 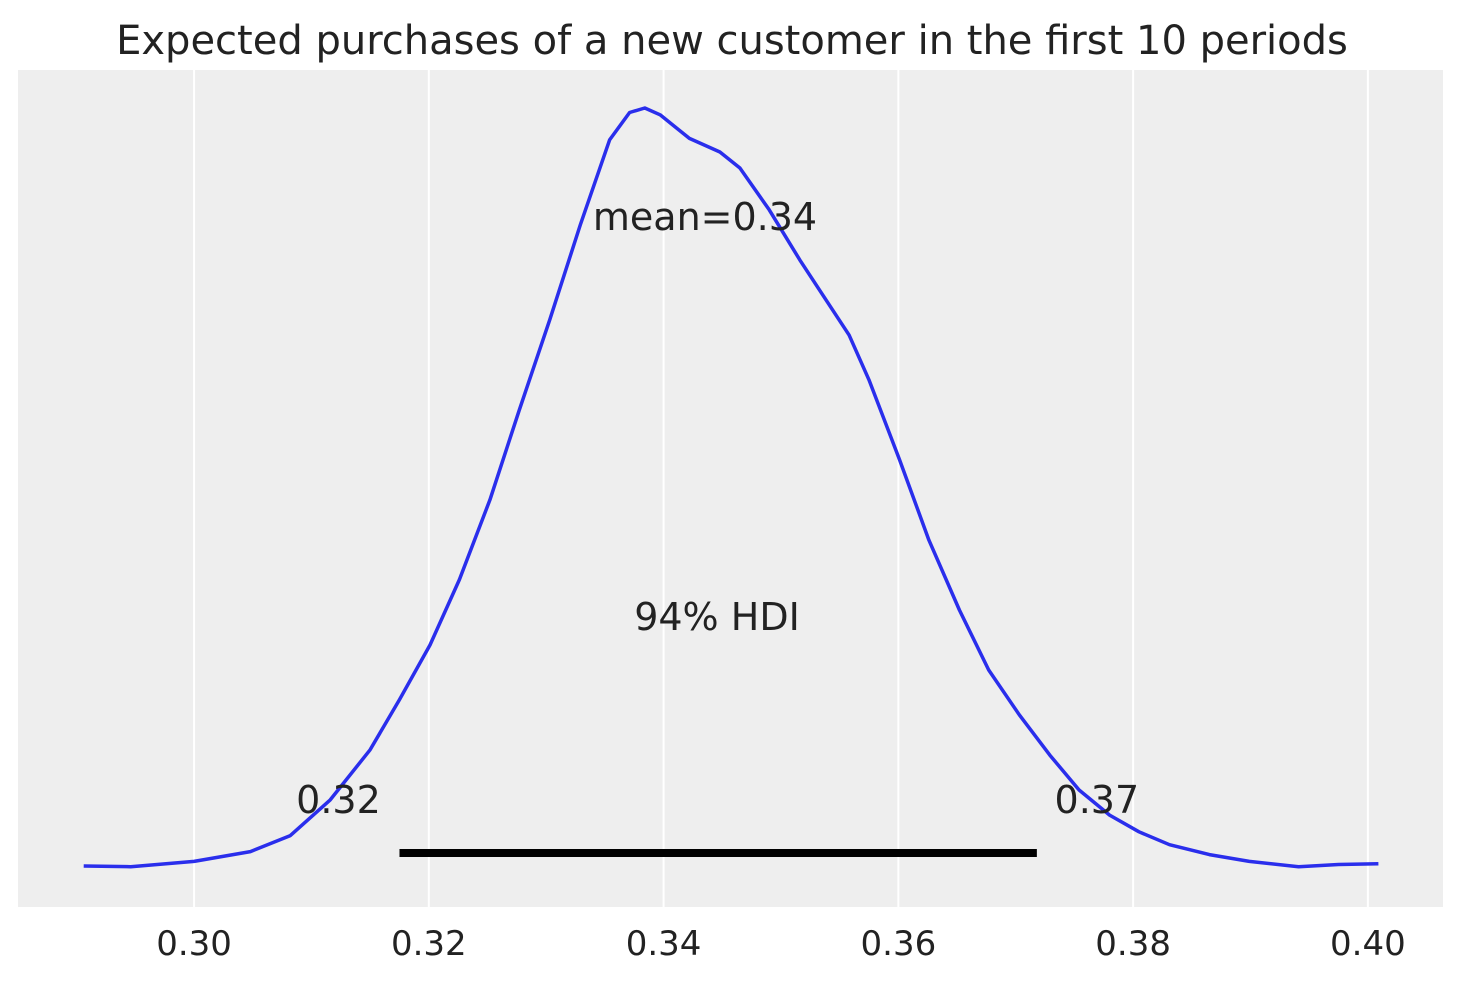 What do you see at coordinates (194, 944) in the screenshot?
I see `x-tick-label: 0.30` at bounding box center [194, 944].